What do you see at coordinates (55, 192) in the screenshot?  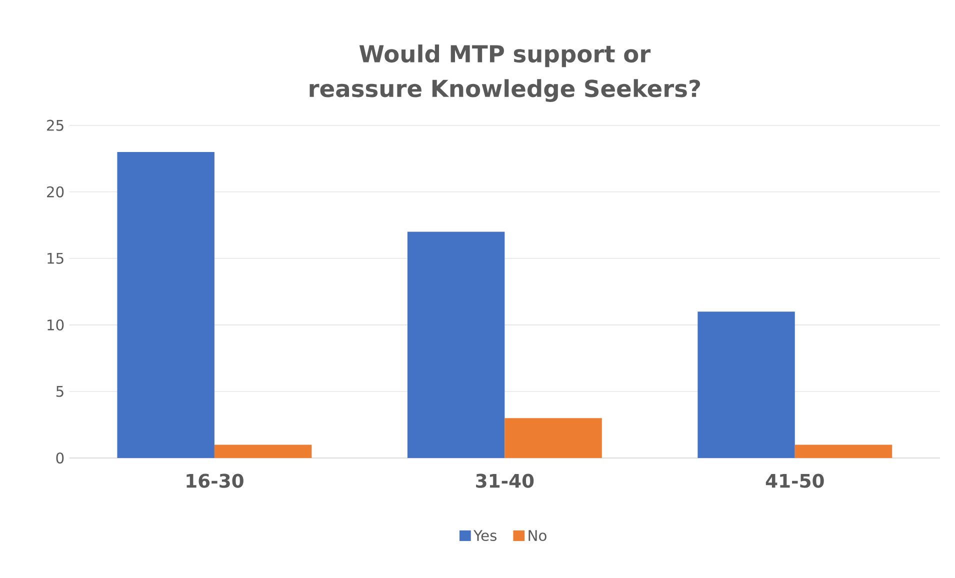 I see `y-tick-label: 20` at bounding box center [55, 192].